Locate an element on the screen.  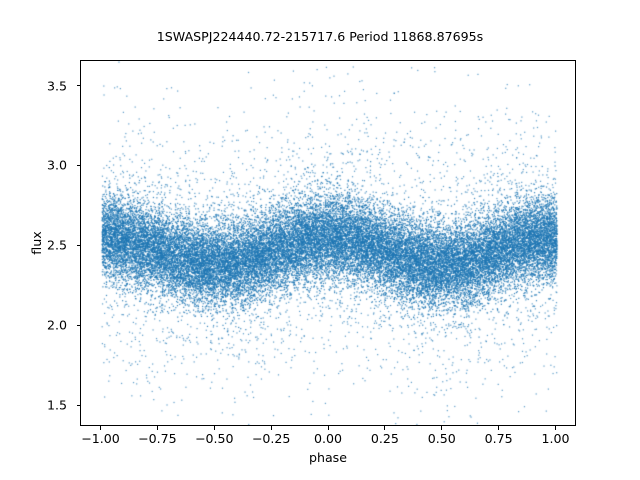
y-tick-label: 3.0 is located at coordinates (56, 165).